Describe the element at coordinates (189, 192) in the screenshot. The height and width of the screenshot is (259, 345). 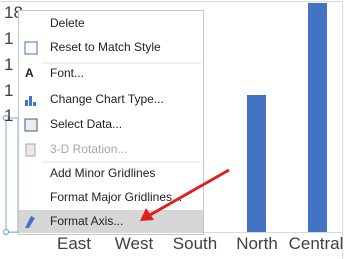
I see `annotation-arrow` at that location.